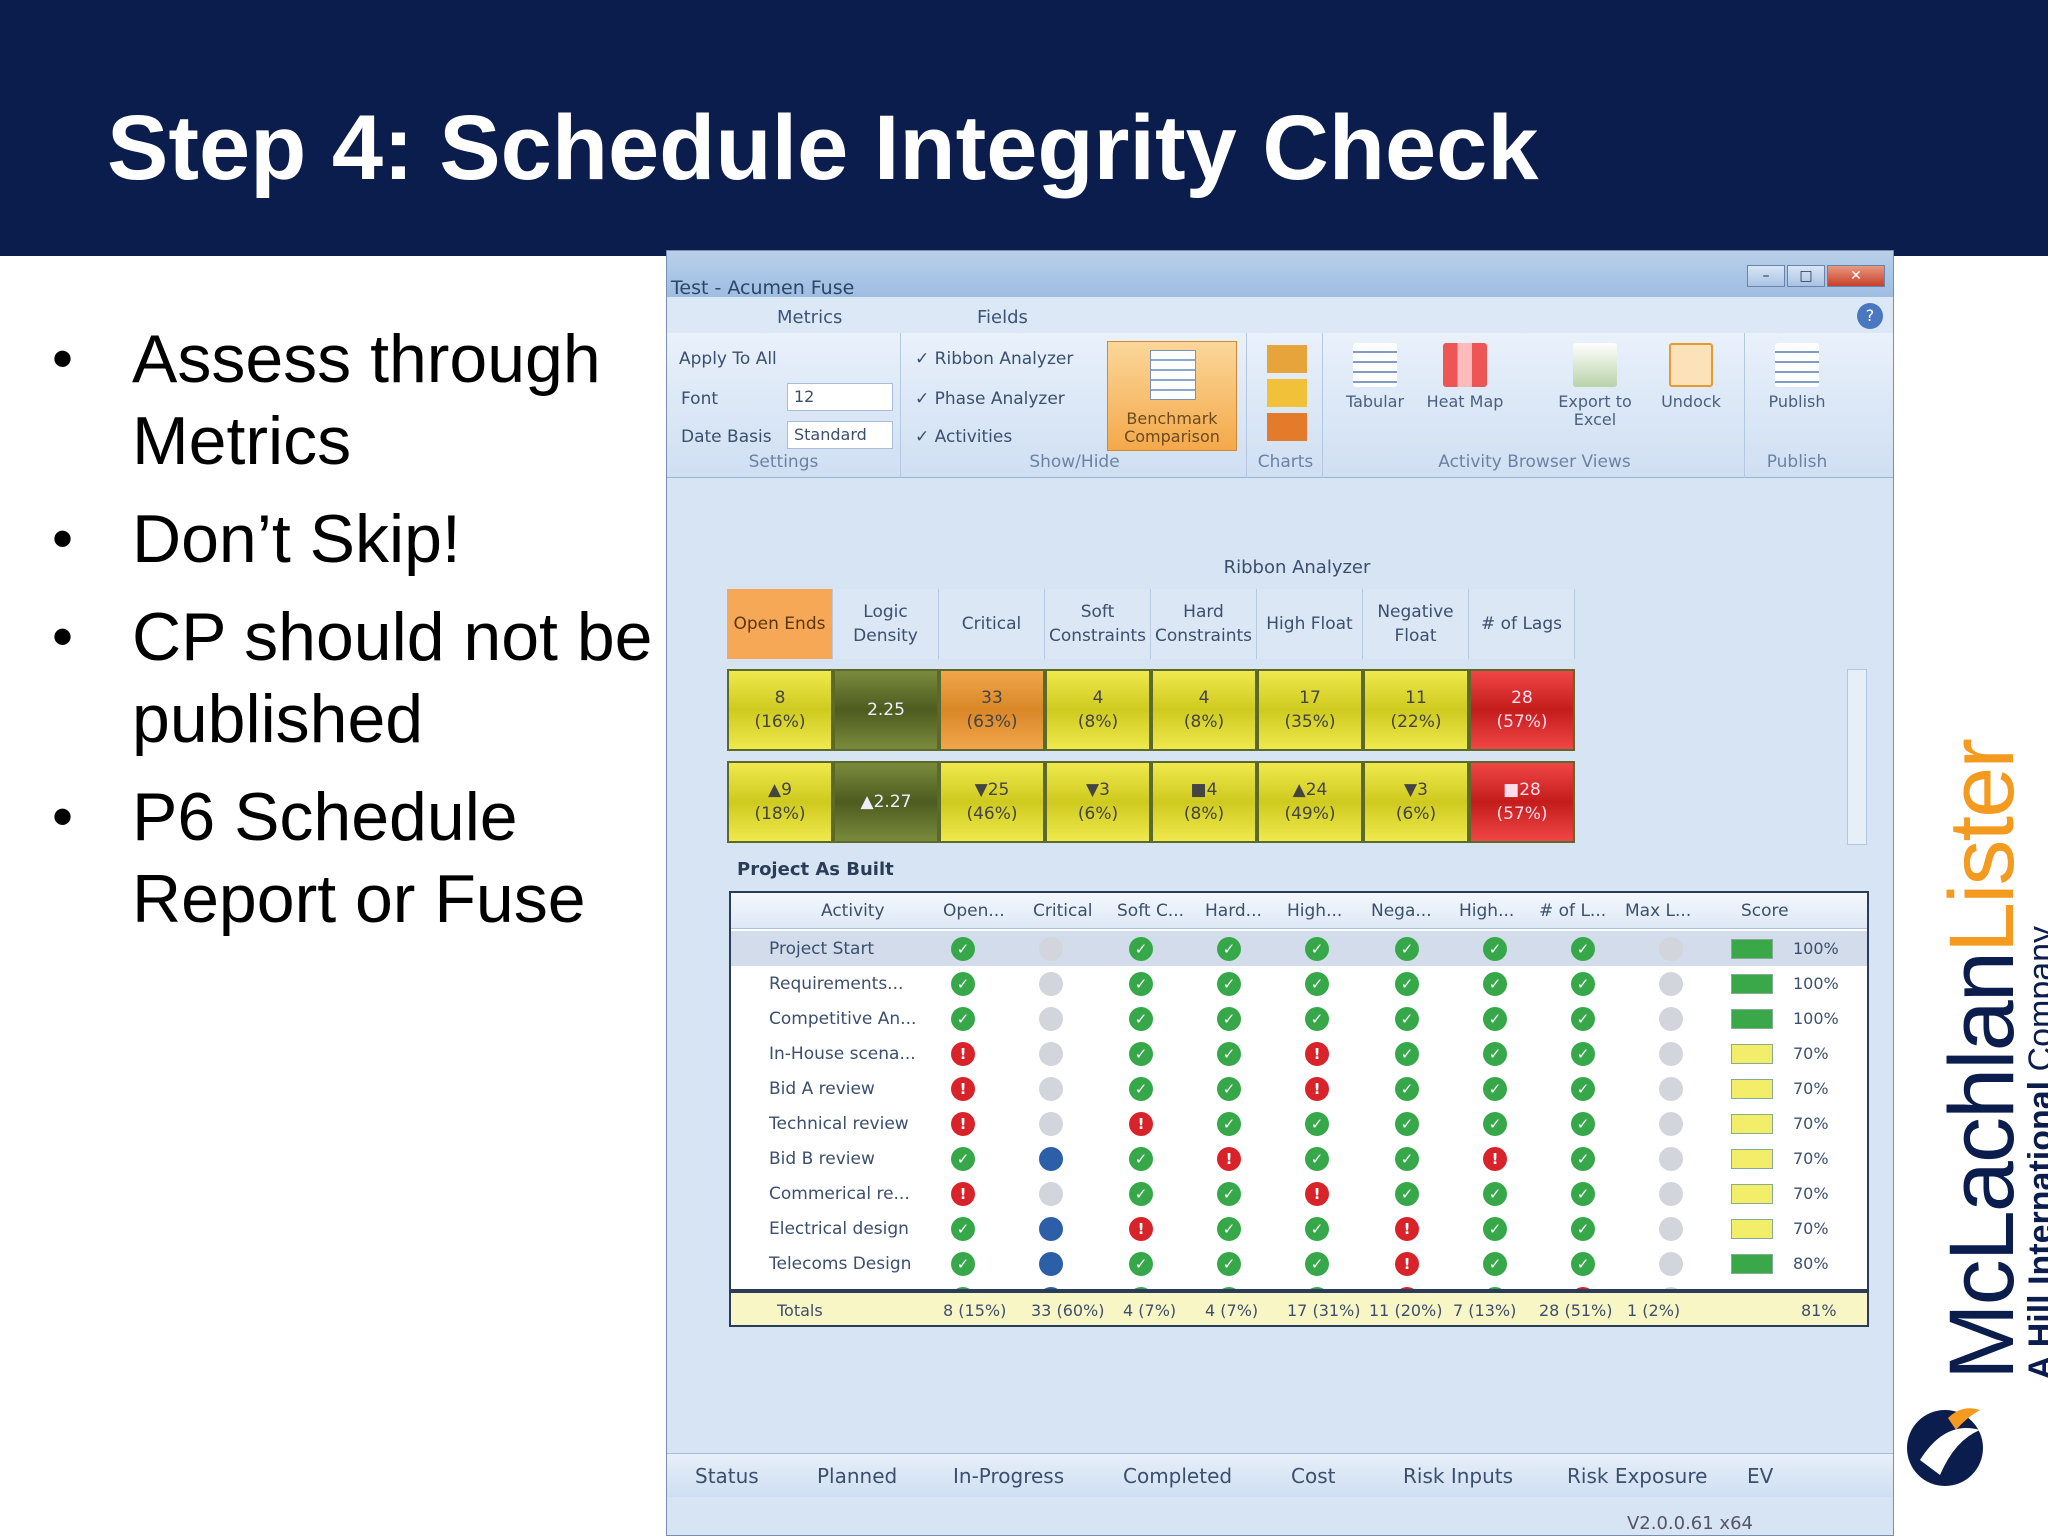 Image resolution: width=2048 pixels, height=1536 pixels. Describe the element at coordinates (1299, 983) in the screenshot. I see `table-row: Requirements... ✓ ✓ ✓ ✓ ✓ ✓ ✓ 100%` at that location.